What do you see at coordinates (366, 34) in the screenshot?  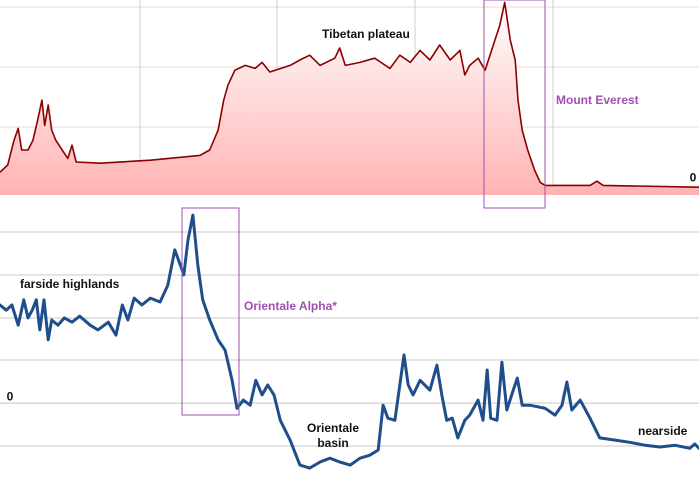 I see `annotation: Tibetan plateau` at bounding box center [366, 34].